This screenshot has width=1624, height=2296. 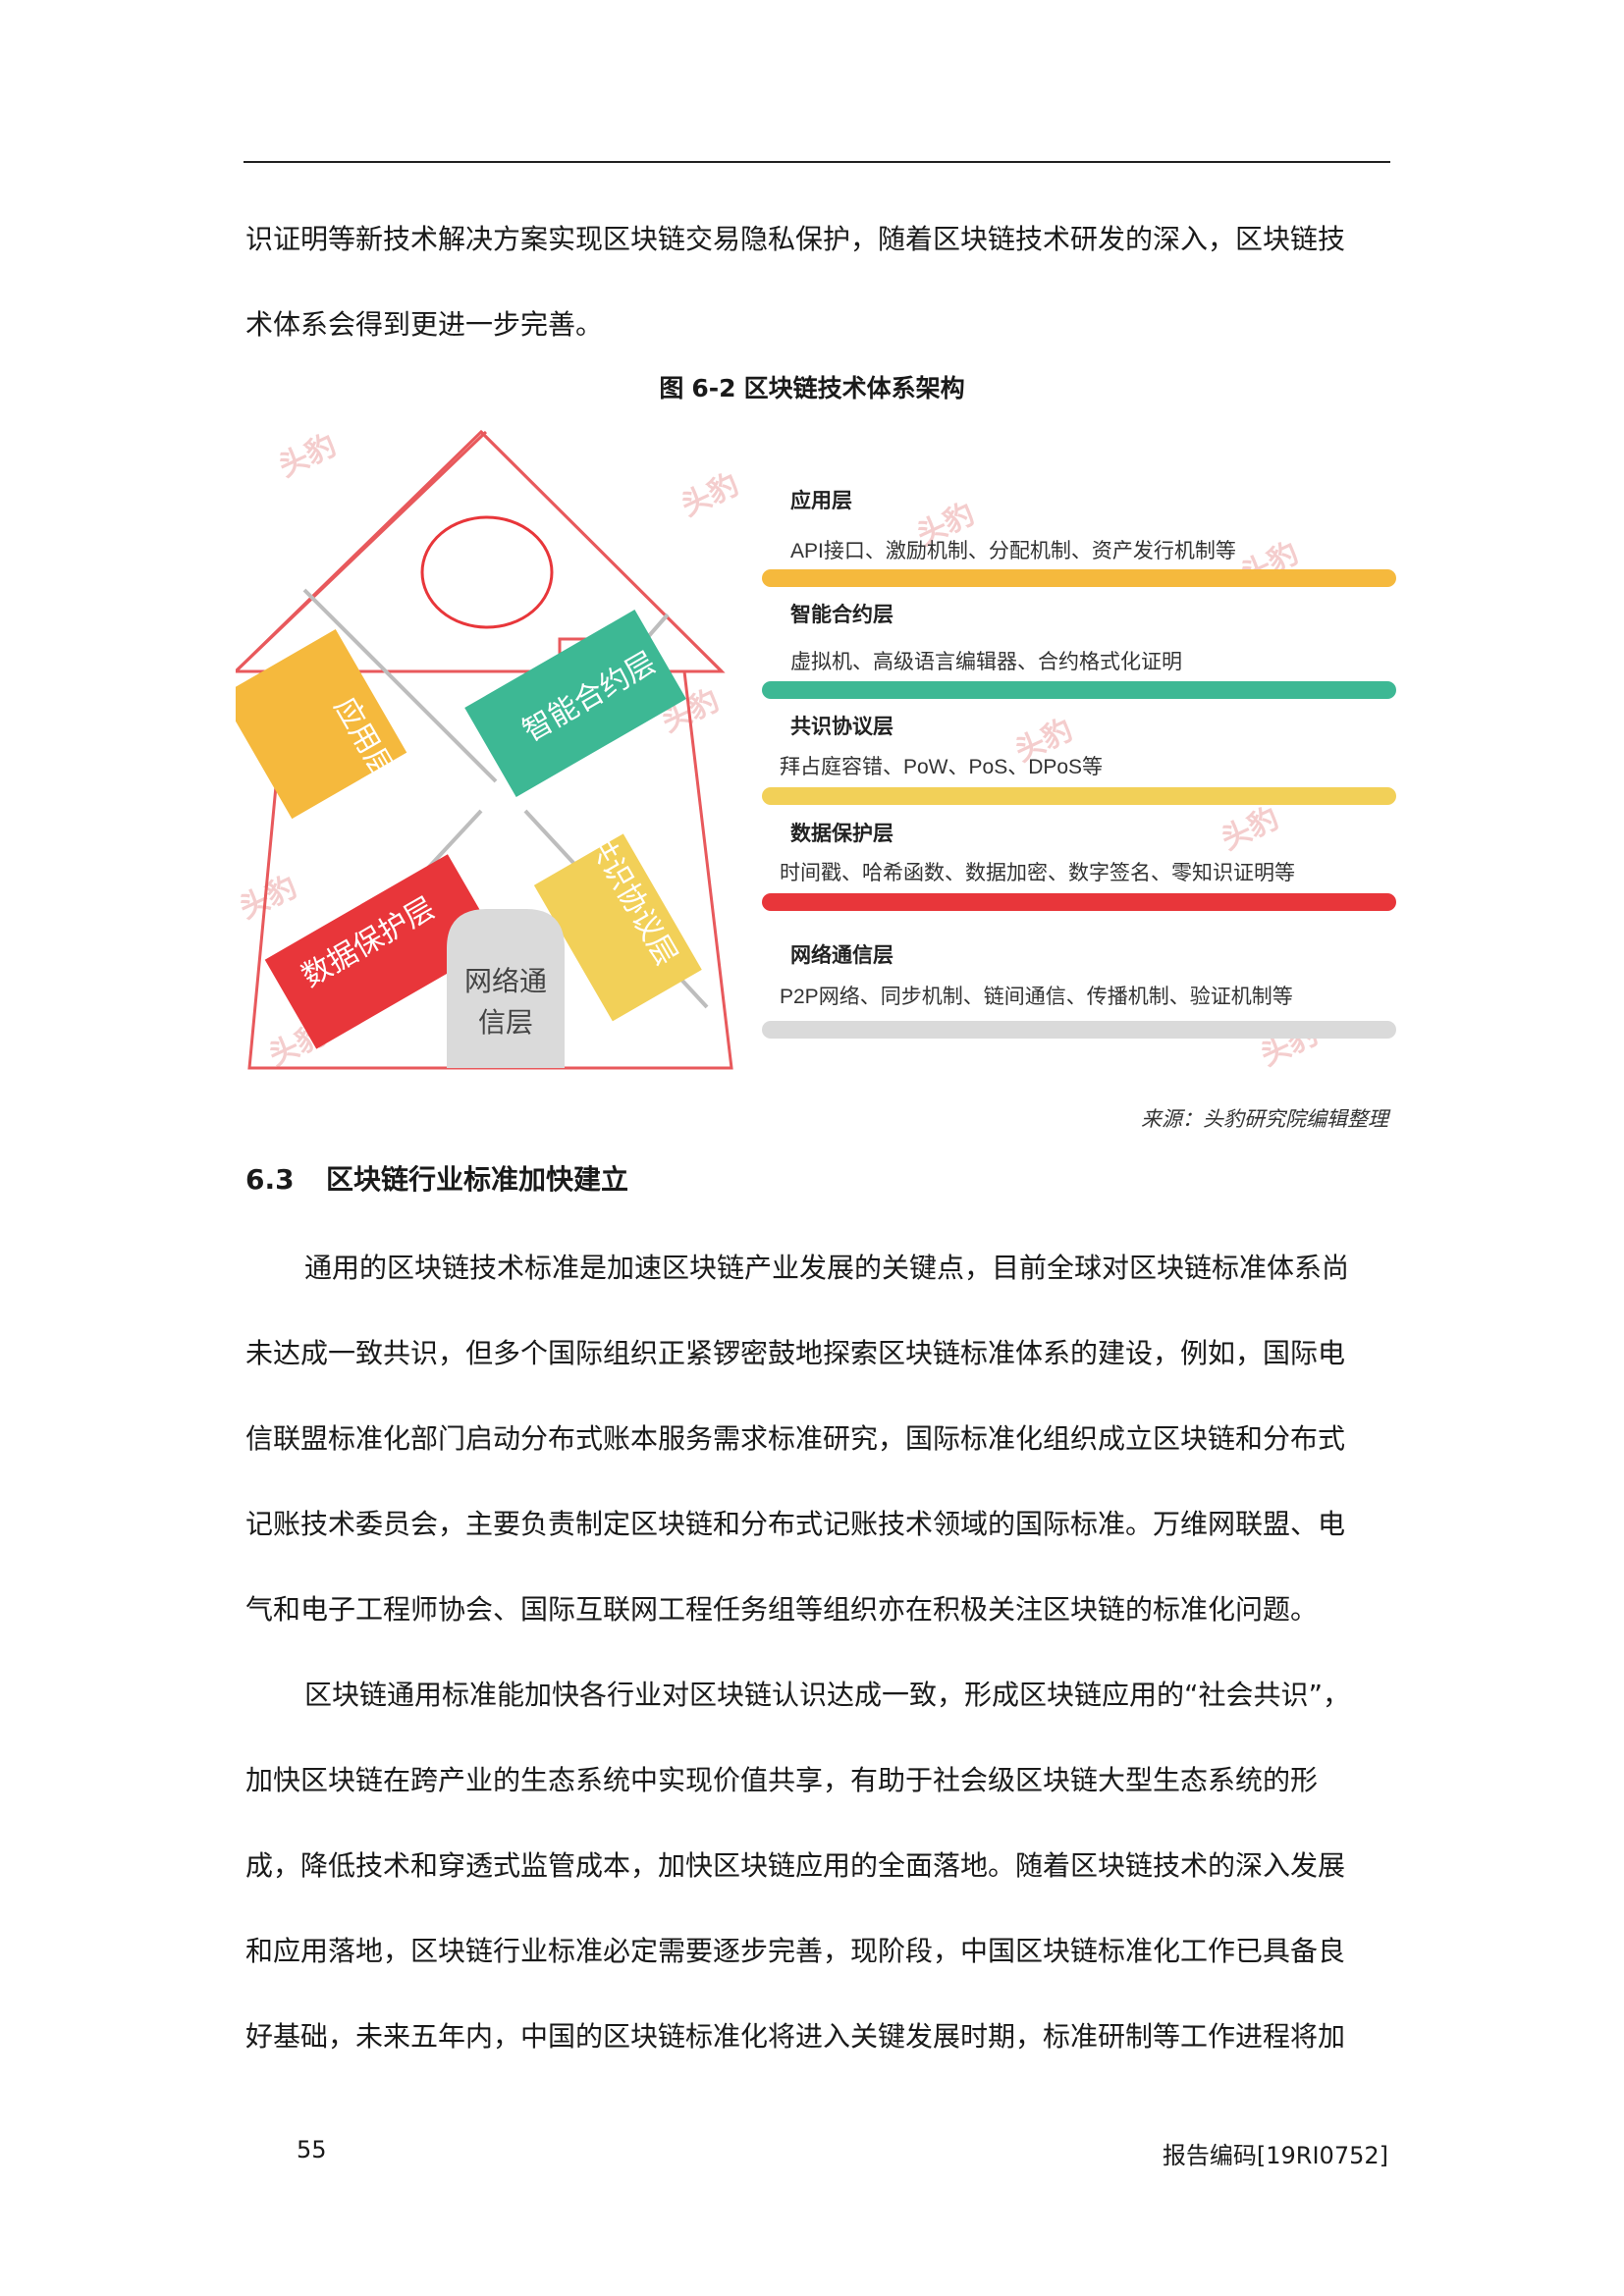 I want to click on page-number: 55, so click(x=312, y=2149).